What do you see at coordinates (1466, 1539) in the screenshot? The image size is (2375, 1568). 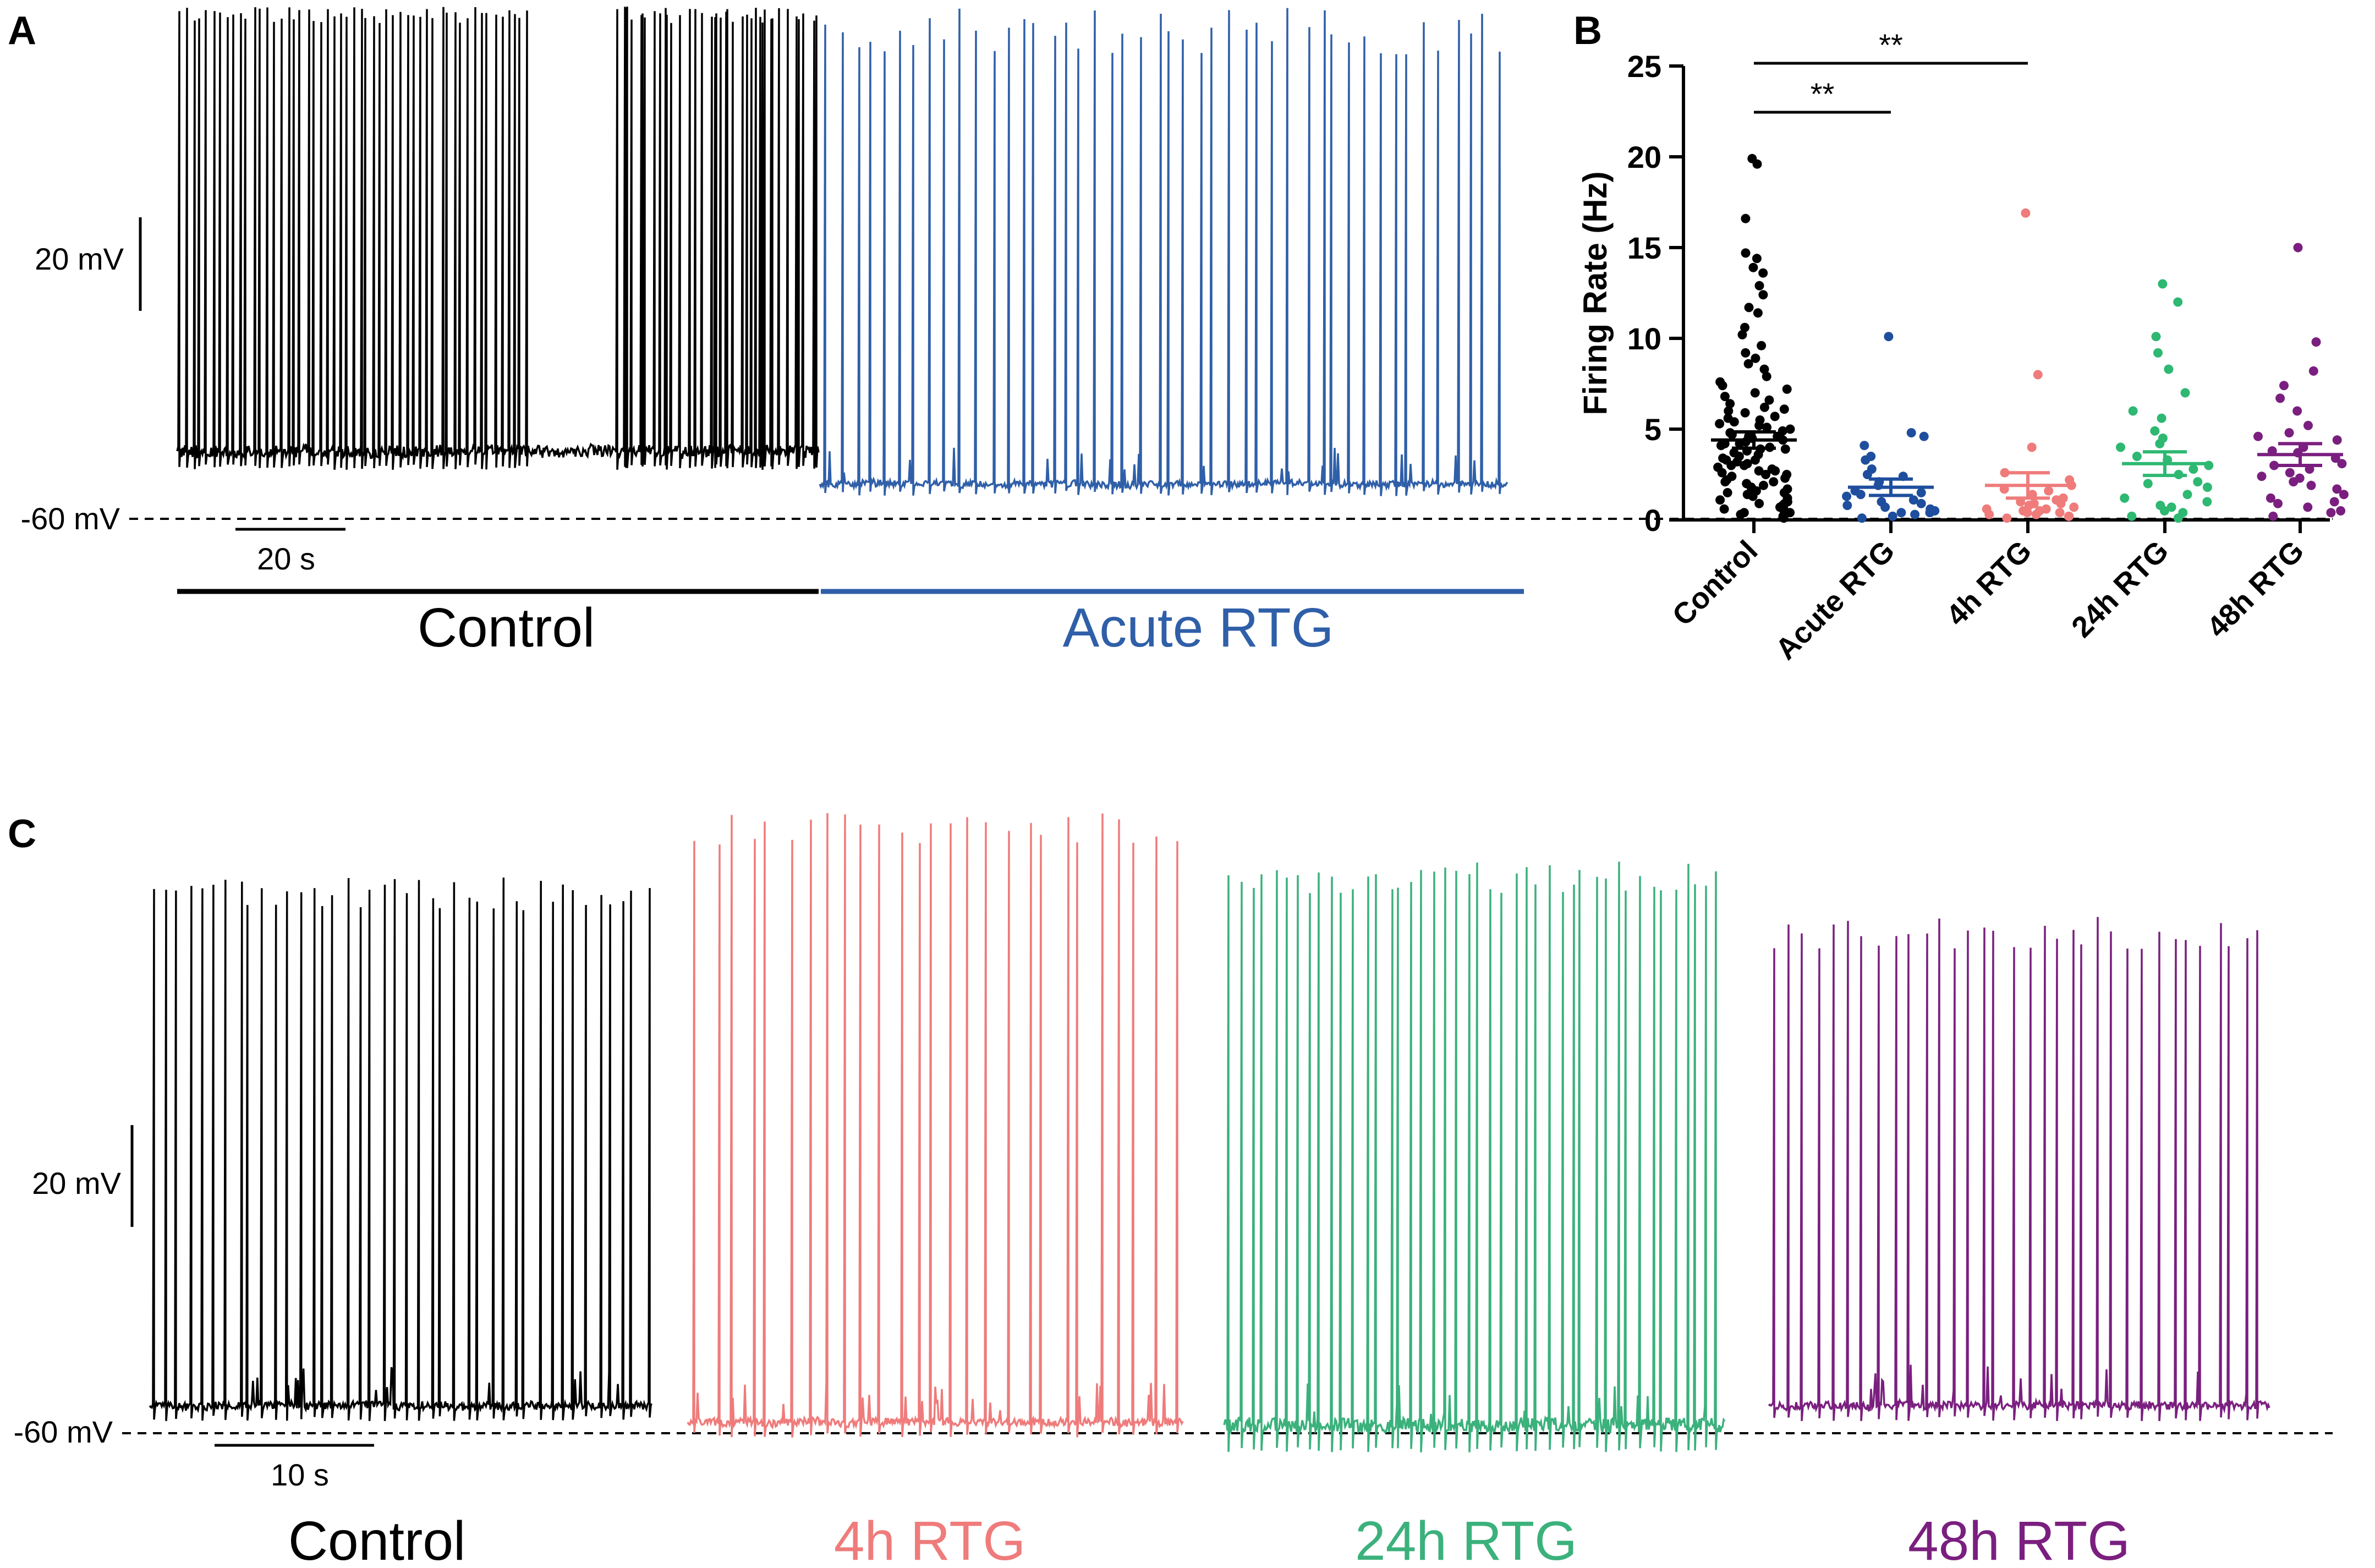 I see `c-24h-rtg-label: 24h RTG` at bounding box center [1466, 1539].